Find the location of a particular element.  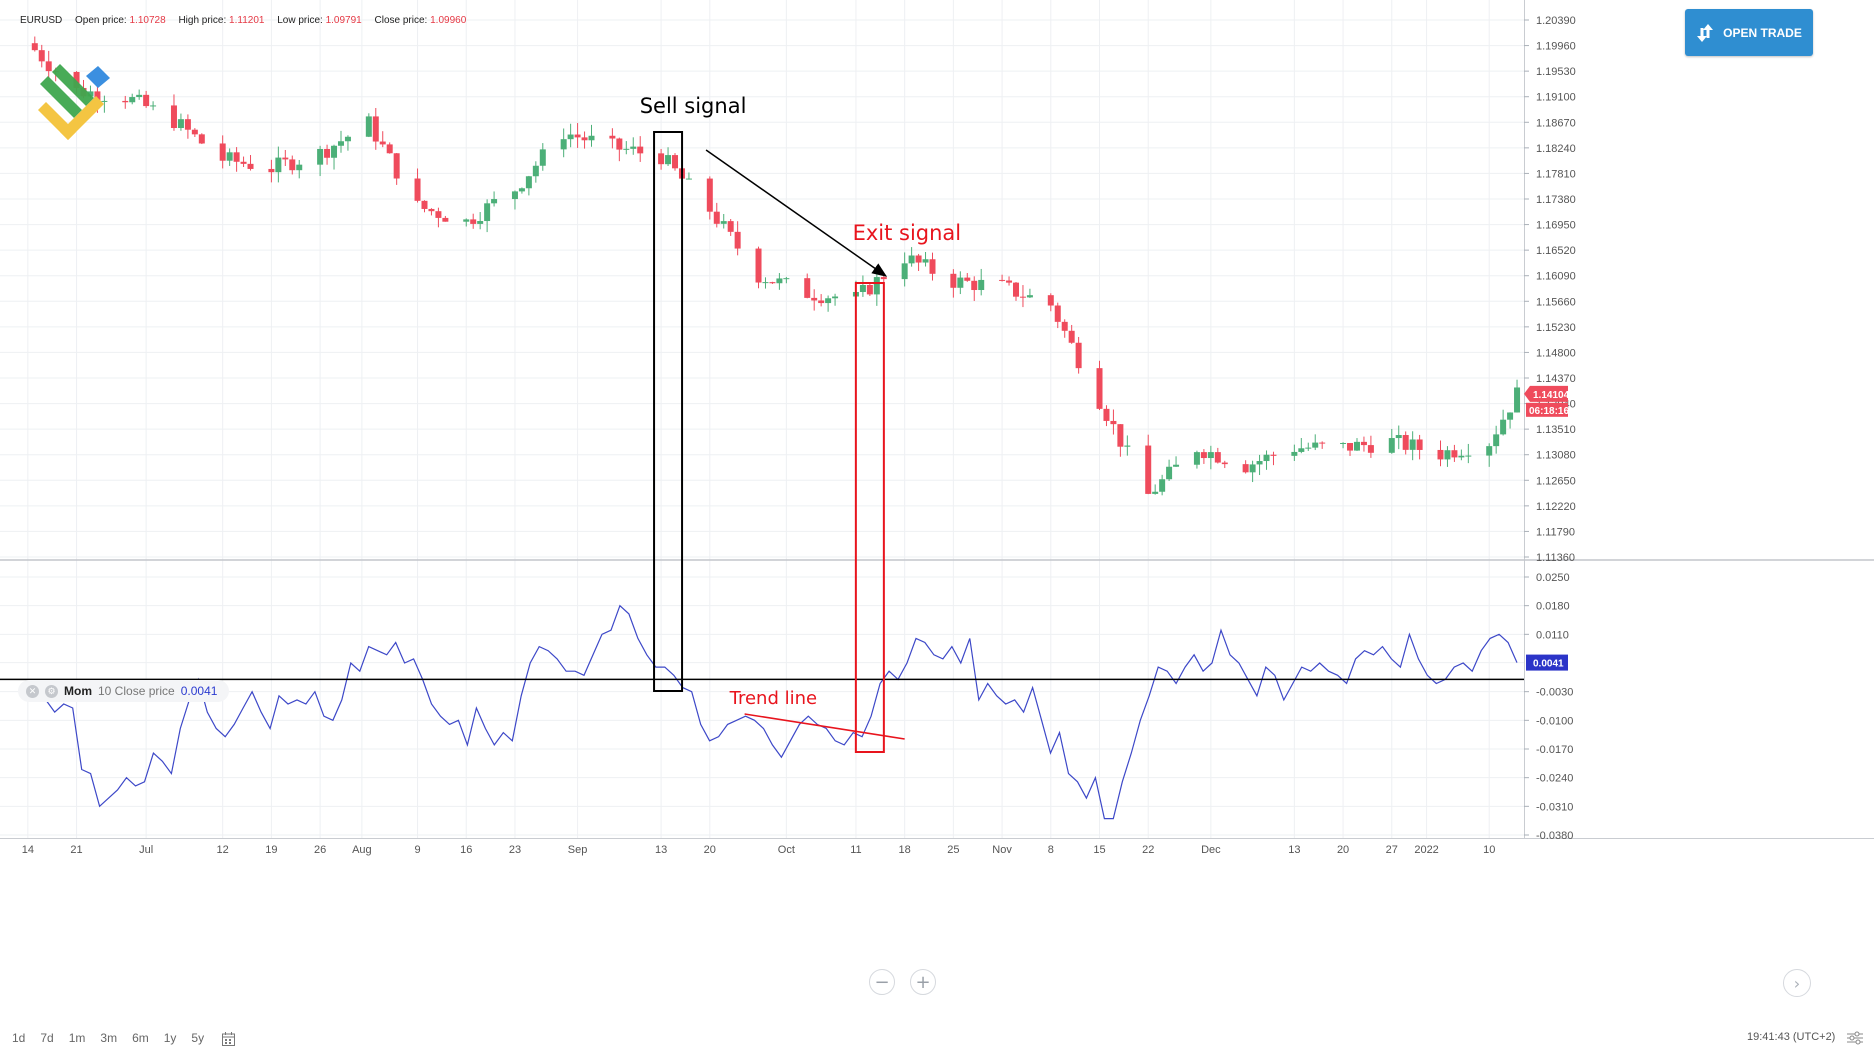

x-tick-label: 10 is located at coordinates (1489, 850).